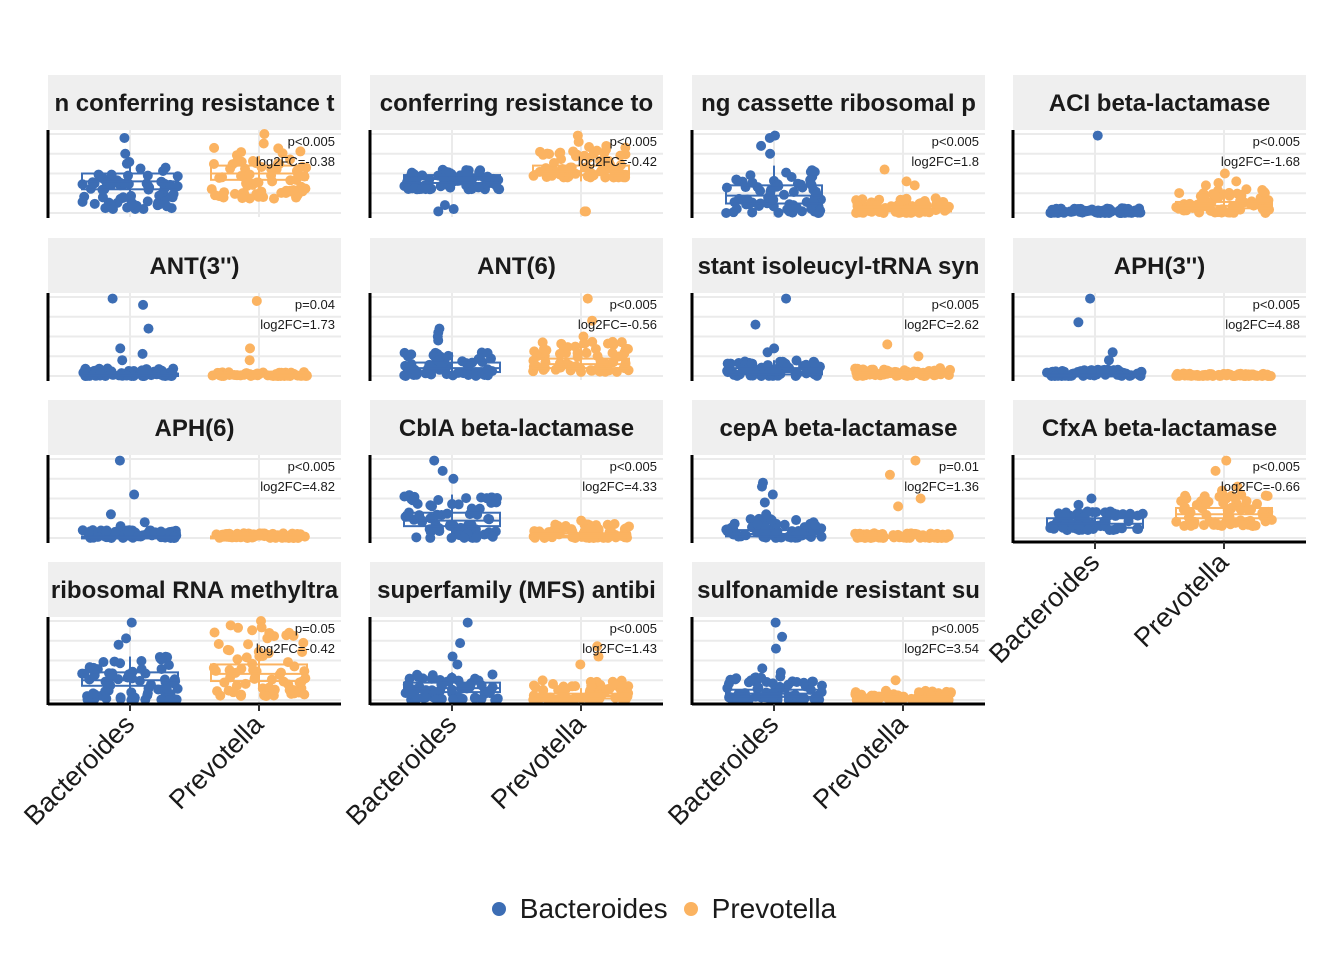 The width and height of the screenshot is (1344, 960). Describe the element at coordinates (194, 103) in the screenshot. I see `facet-title: n conferring resistance t` at that location.